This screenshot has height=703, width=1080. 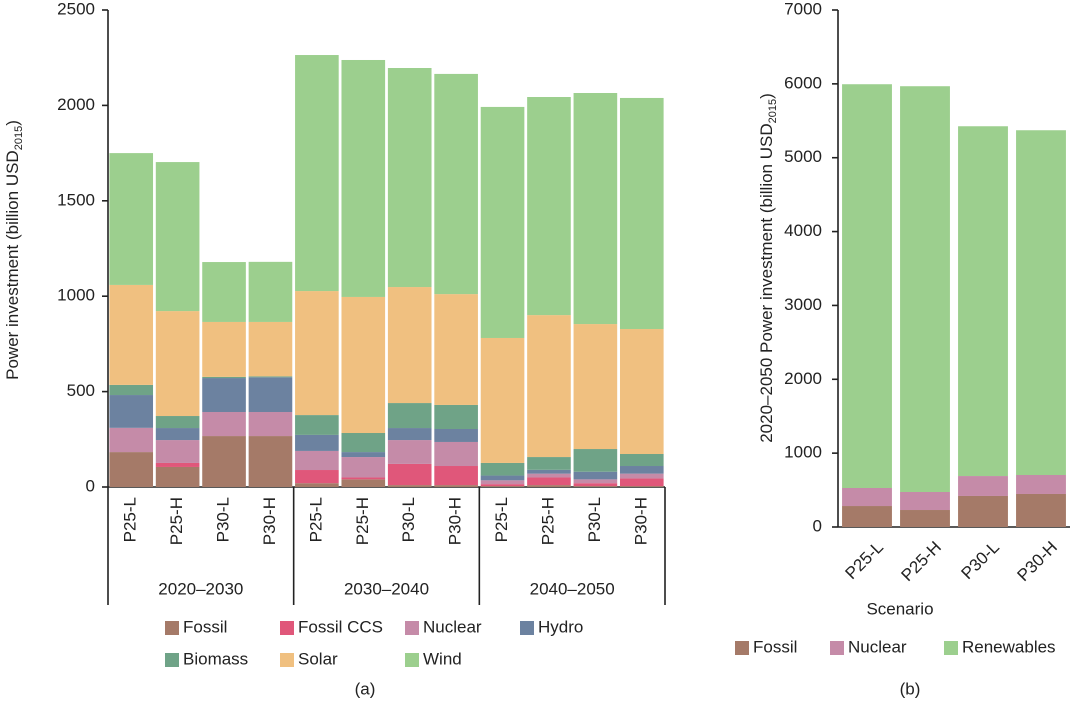 What do you see at coordinates (386, 588) in the screenshot?
I see `group-label: 2030–2040` at bounding box center [386, 588].